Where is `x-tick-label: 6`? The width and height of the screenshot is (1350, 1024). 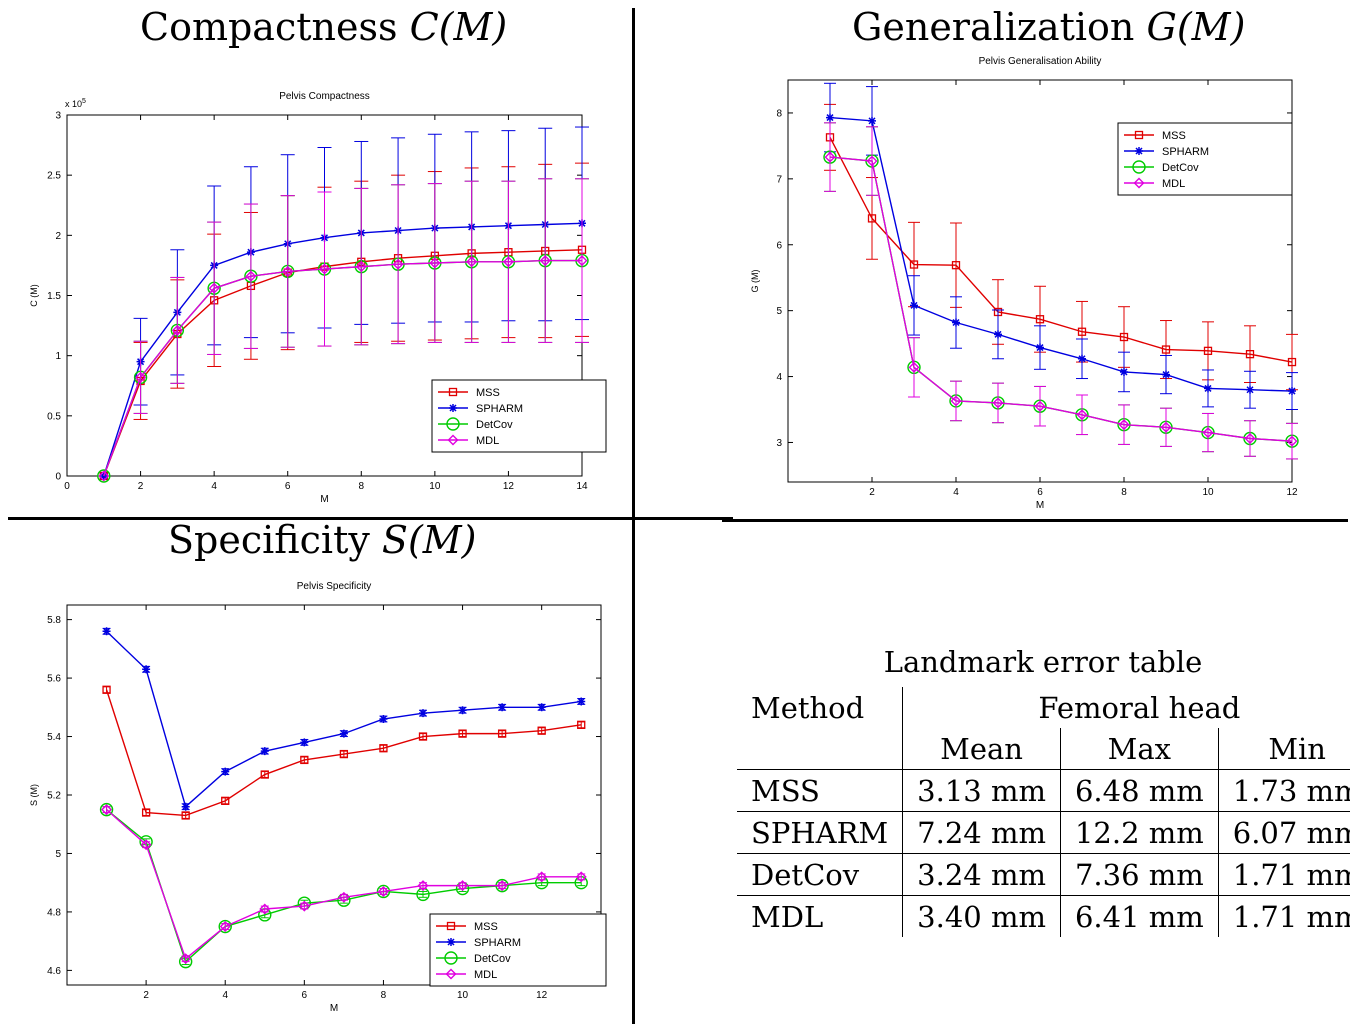 x-tick-label: 6 is located at coordinates (288, 486).